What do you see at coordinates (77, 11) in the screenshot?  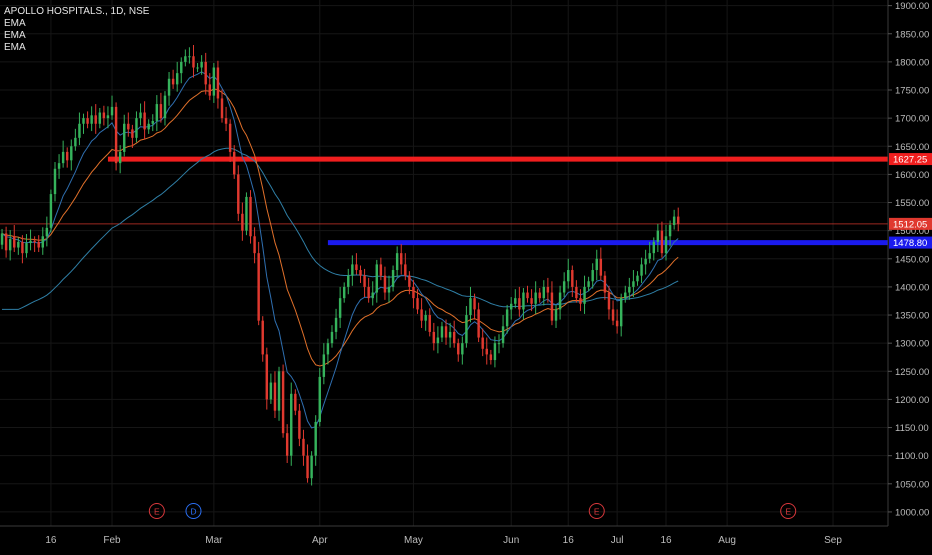 I see `symbol-title: APOLLO HOSPITALS., 1D, NSE` at bounding box center [77, 11].